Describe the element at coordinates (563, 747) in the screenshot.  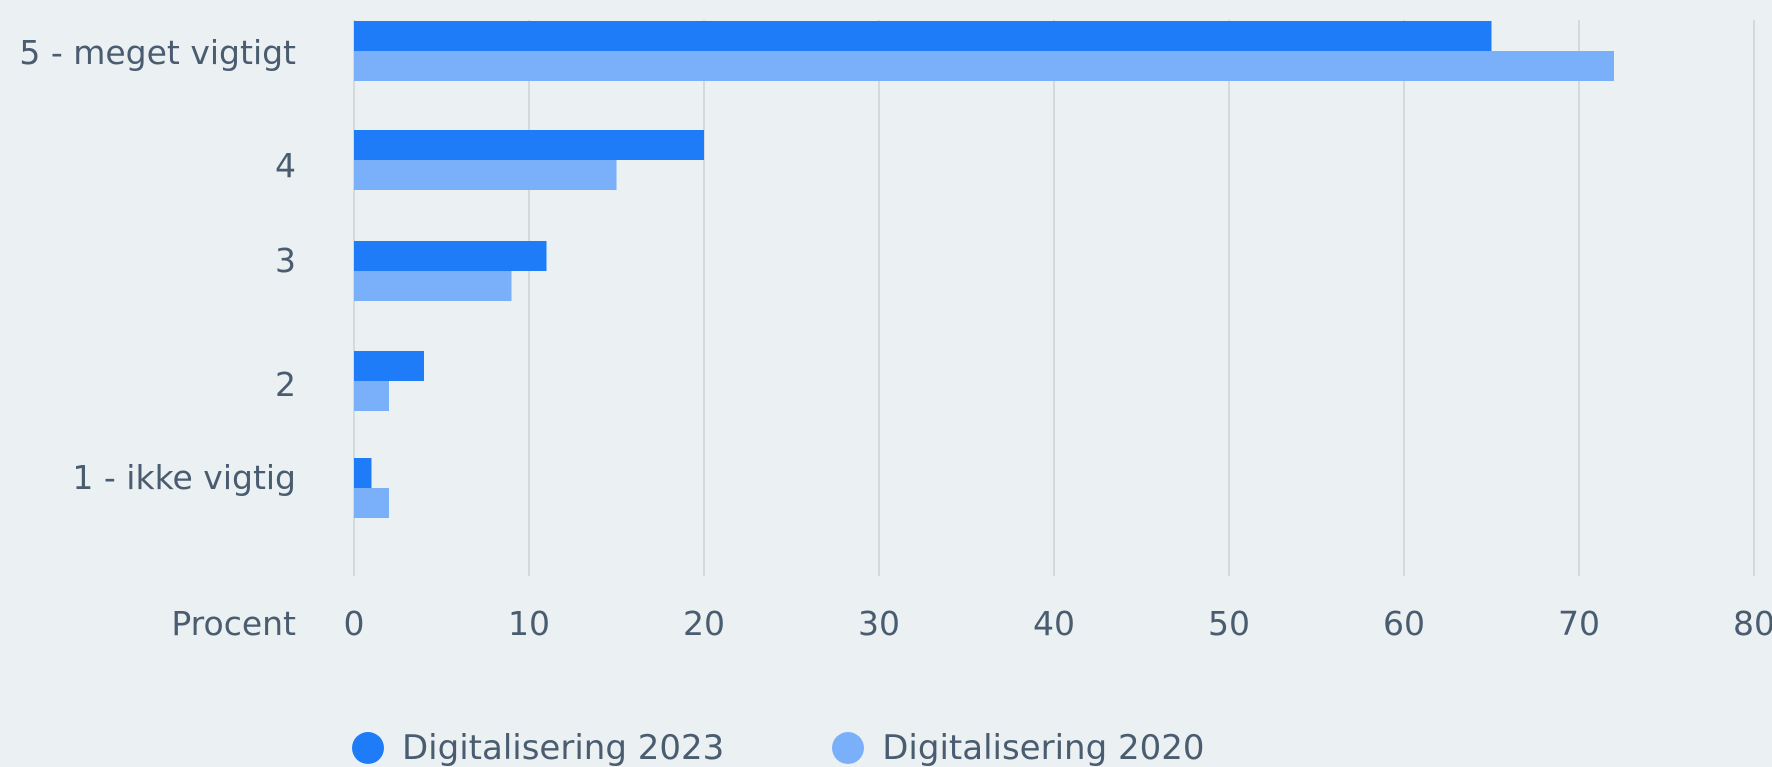
I see `legend-label-2023: Digitalisering 2023` at that location.